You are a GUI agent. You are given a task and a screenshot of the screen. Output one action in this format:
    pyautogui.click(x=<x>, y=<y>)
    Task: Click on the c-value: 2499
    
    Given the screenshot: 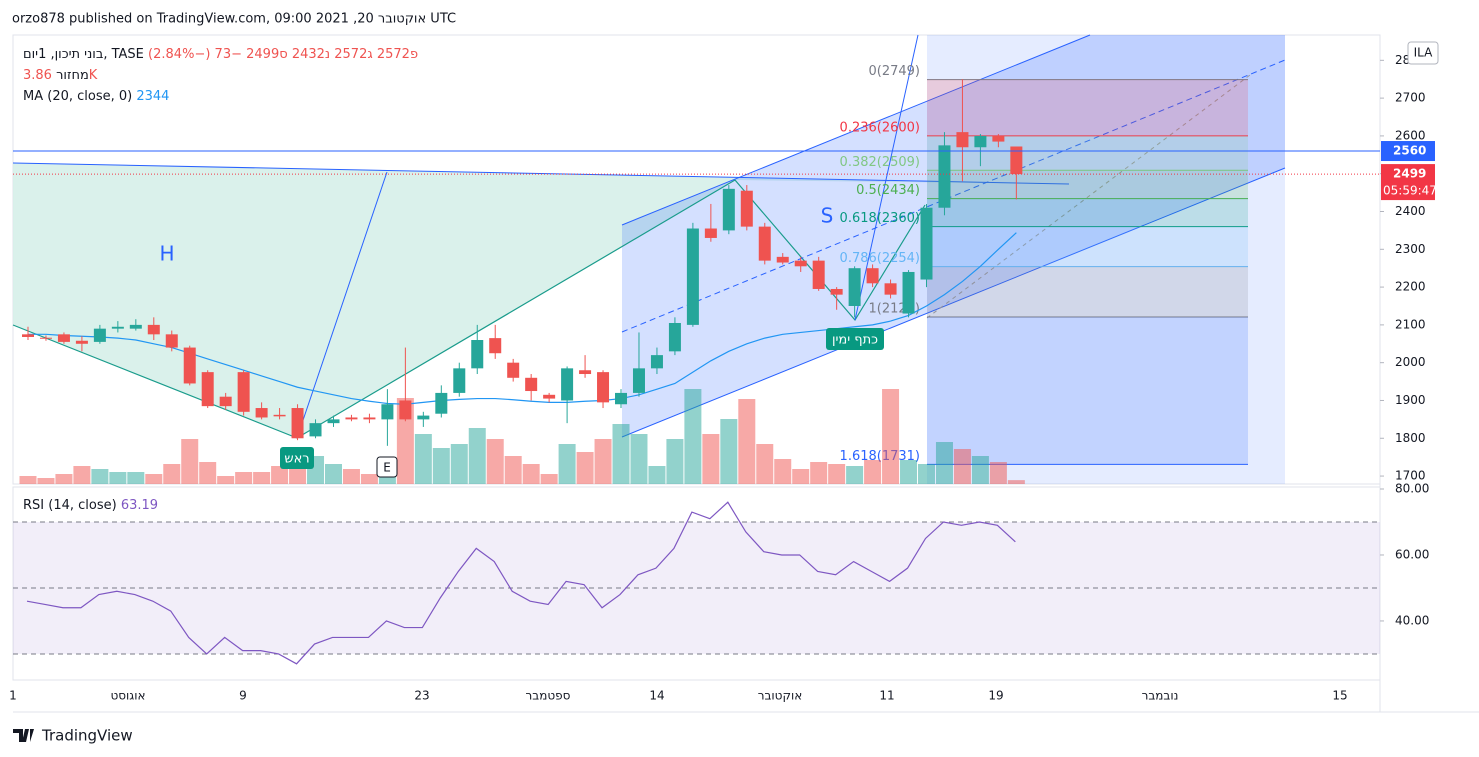 What is the action you would take?
    pyautogui.click(x=262, y=54)
    